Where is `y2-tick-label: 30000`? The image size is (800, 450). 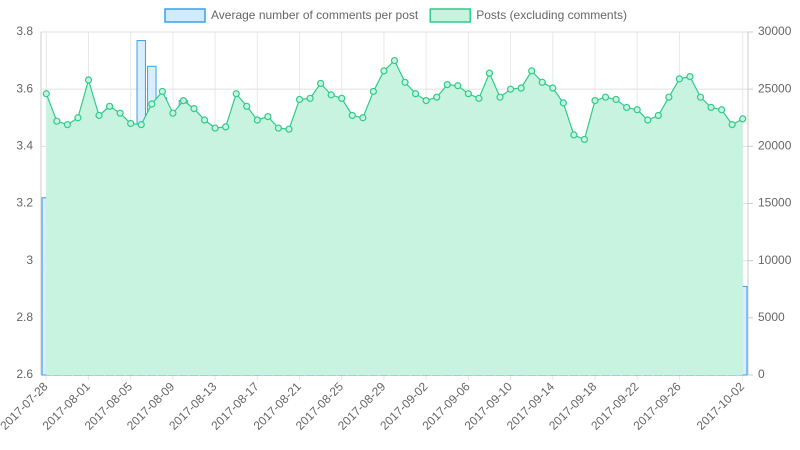
y2-tick-label: 30000 is located at coordinates (775, 31).